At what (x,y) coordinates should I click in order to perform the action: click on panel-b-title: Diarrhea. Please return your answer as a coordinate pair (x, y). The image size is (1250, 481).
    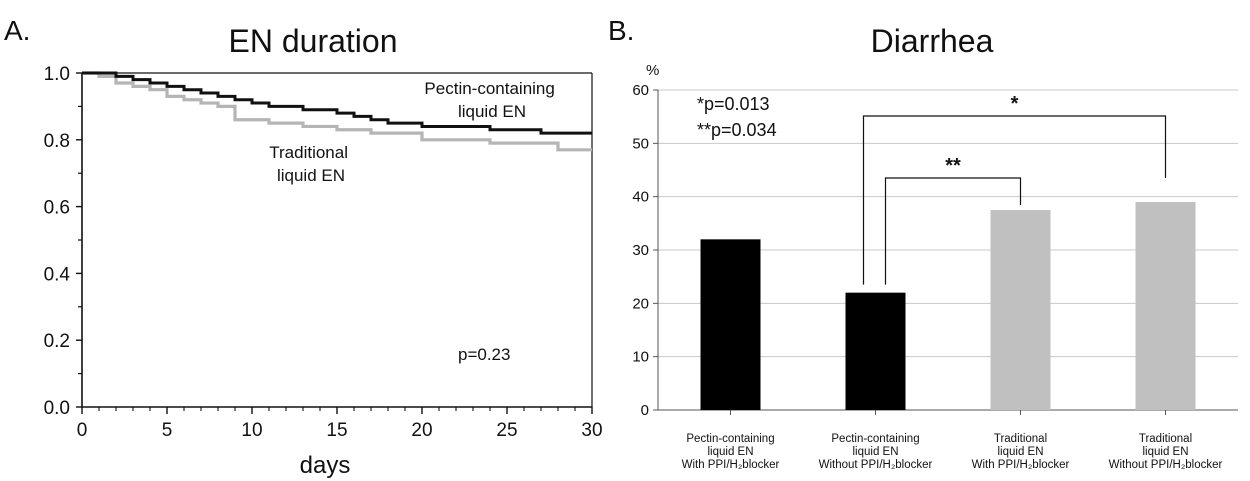
    Looking at the image, I should click on (932, 41).